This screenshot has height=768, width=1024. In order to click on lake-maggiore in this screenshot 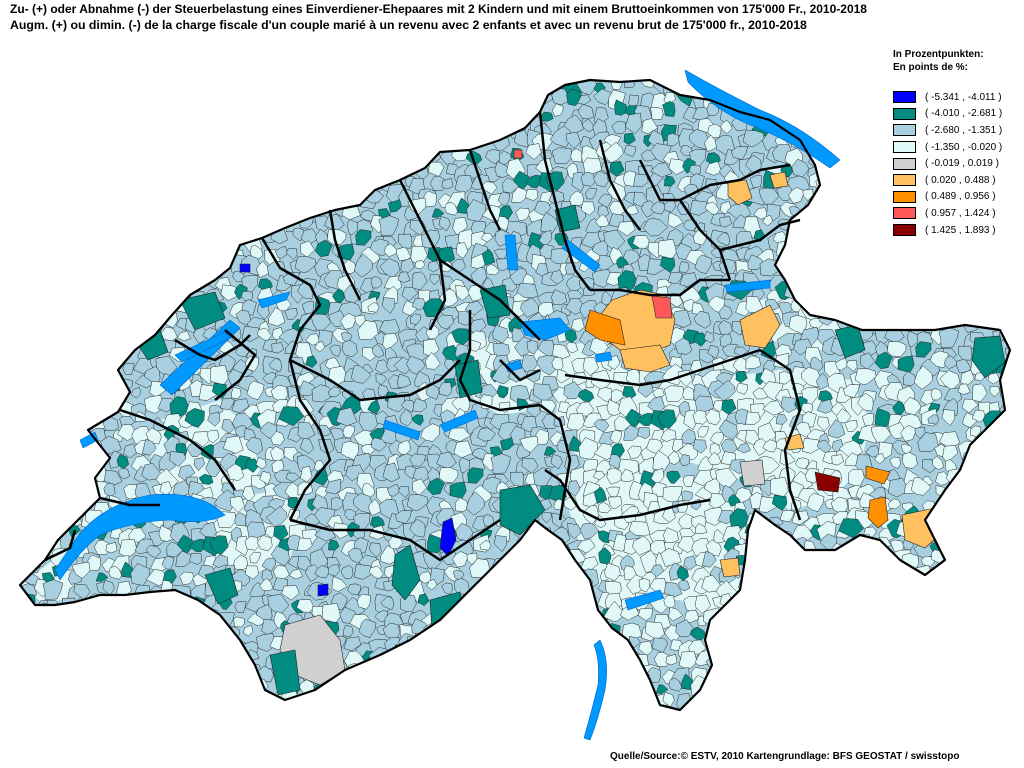, I will do `click(595, 690)`.